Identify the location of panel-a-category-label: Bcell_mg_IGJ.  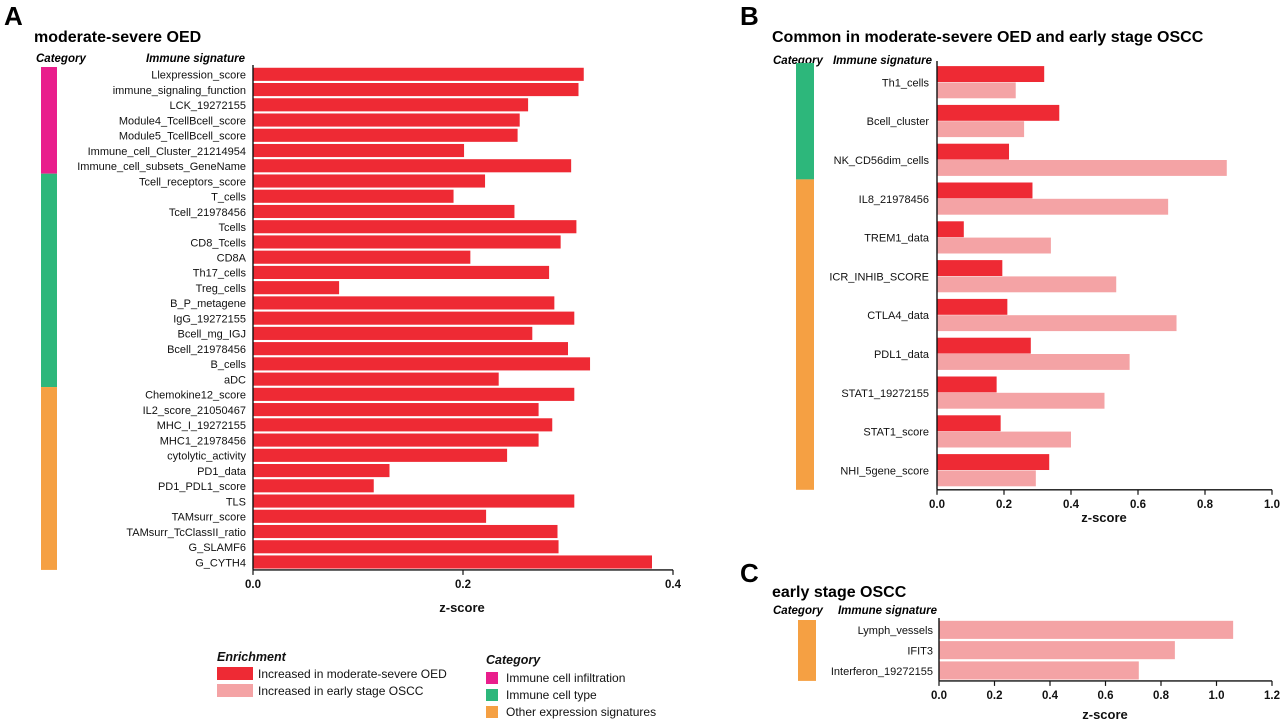
(212, 335).